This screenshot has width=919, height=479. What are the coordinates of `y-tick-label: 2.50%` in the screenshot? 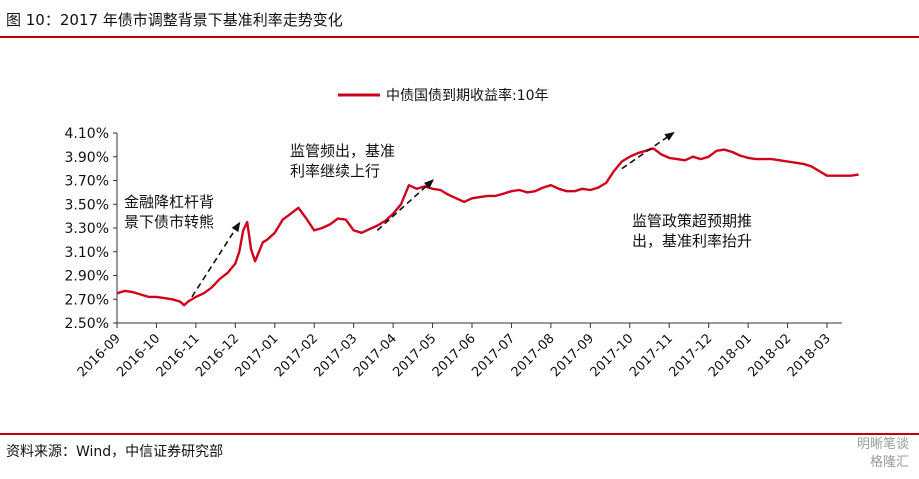 It's located at (87, 324).